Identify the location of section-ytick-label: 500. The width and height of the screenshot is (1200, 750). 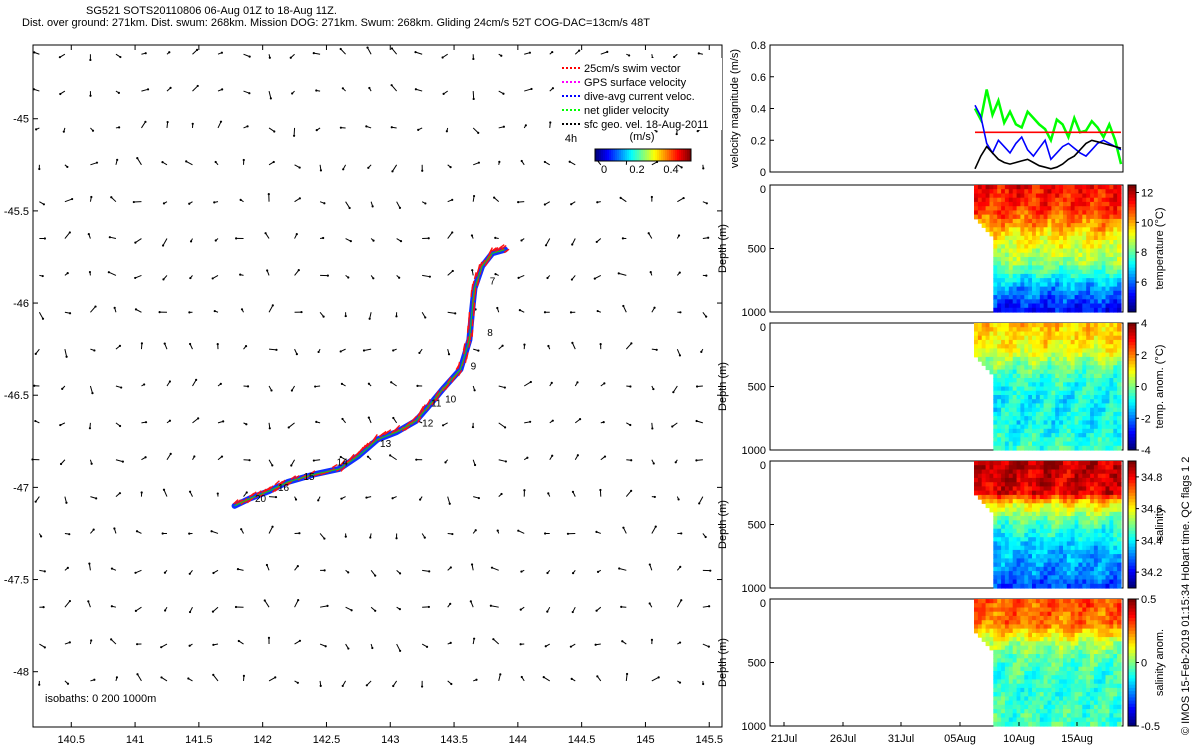
(757, 250).